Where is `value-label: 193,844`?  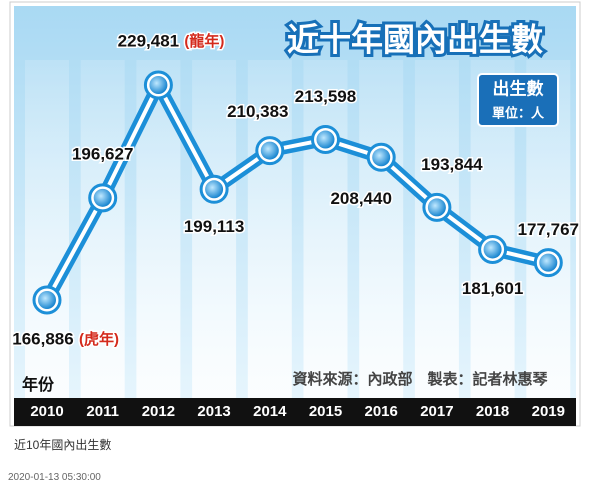
value-label: 193,844 is located at coordinates (452, 164).